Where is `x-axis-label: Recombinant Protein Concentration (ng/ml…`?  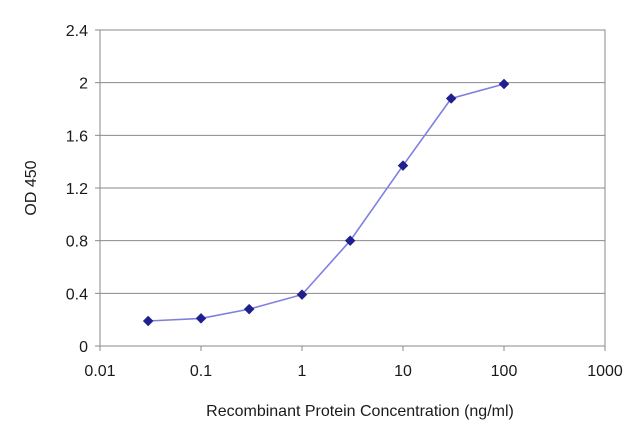 x-axis-label: Recombinant Protein Concentration (ng/ml… is located at coordinates (360, 411).